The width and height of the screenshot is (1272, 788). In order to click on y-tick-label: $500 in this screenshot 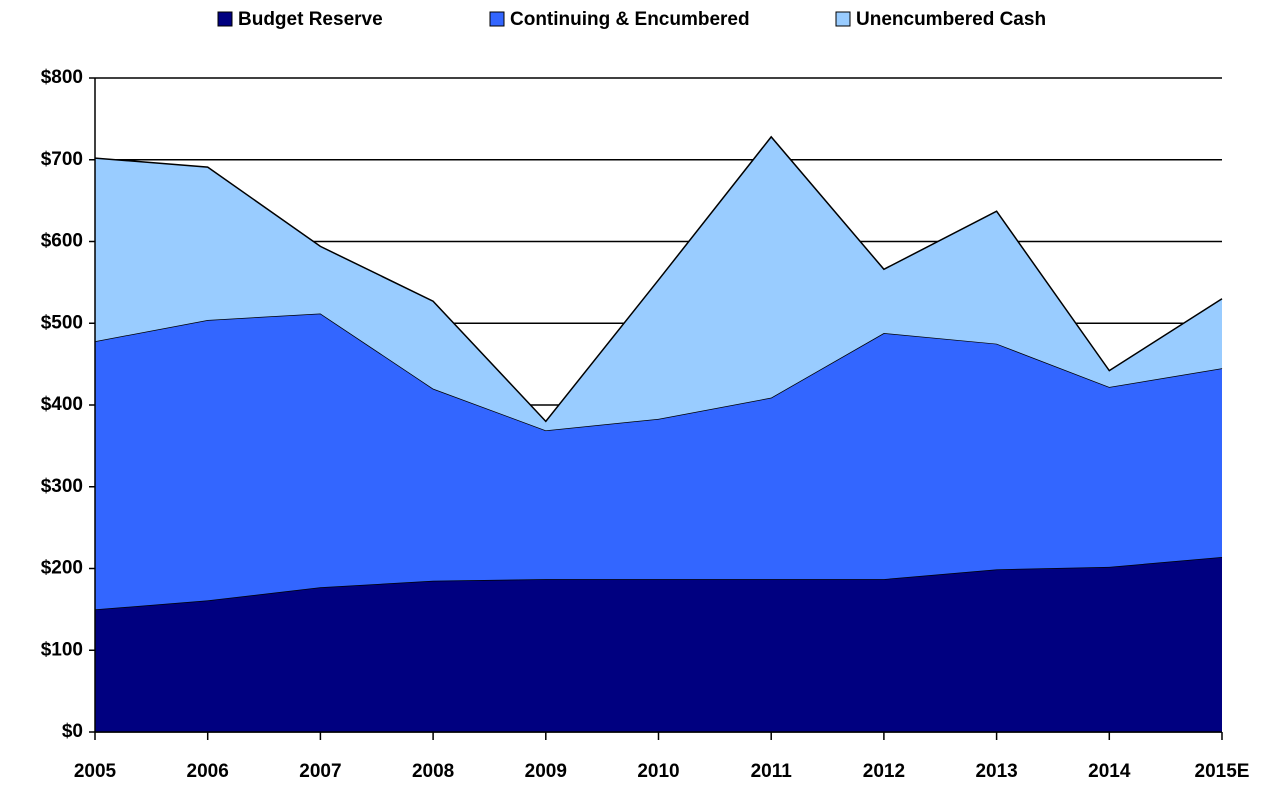, I will do `click(62, 322)`.